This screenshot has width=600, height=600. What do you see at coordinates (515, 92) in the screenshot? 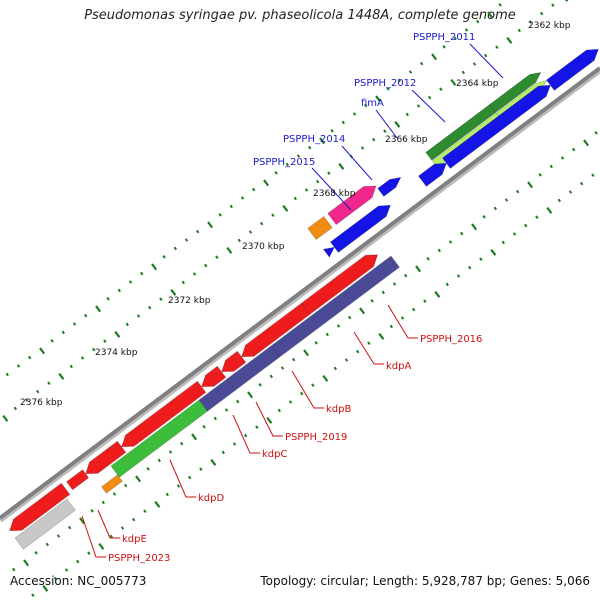
I see `gene-feature-dark-green` at bounding box center [515, 92].